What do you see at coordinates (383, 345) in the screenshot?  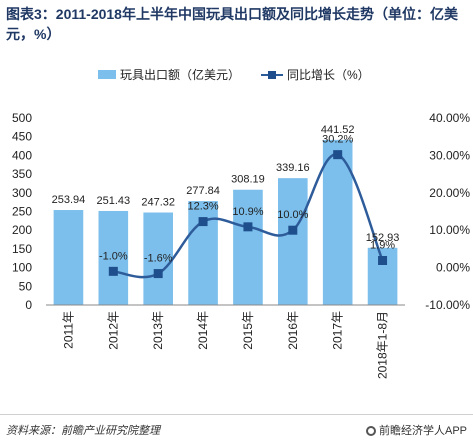 I see `x-tick-label: 2018年1-8月` at bounding box center [383, 345].